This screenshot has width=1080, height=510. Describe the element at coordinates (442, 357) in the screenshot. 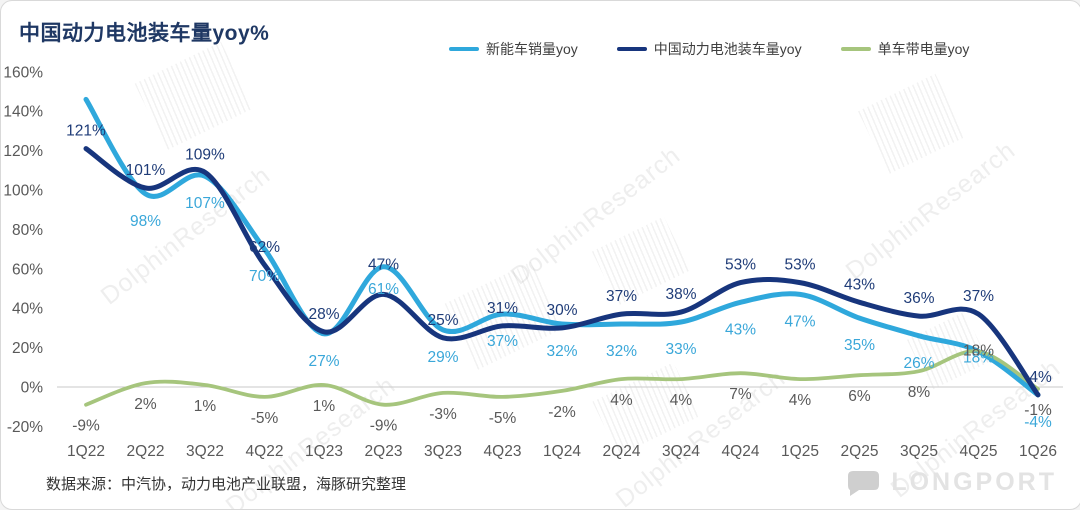

I see `data-label-0: 29%` at that location.